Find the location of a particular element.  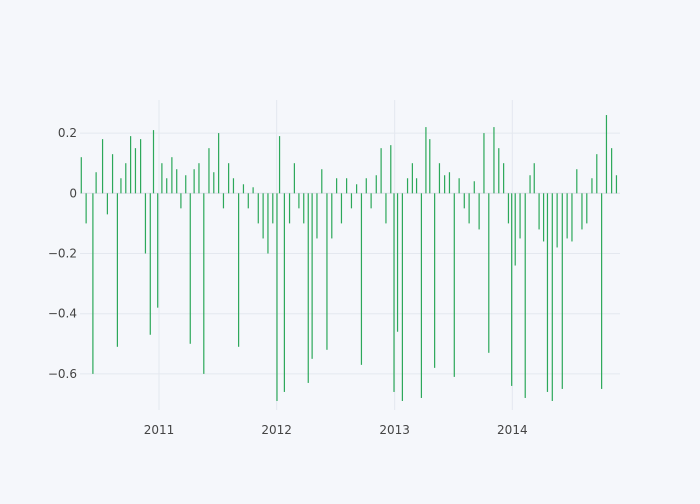

y-tick-label: −0.6 is located at coordinates (62, 374).